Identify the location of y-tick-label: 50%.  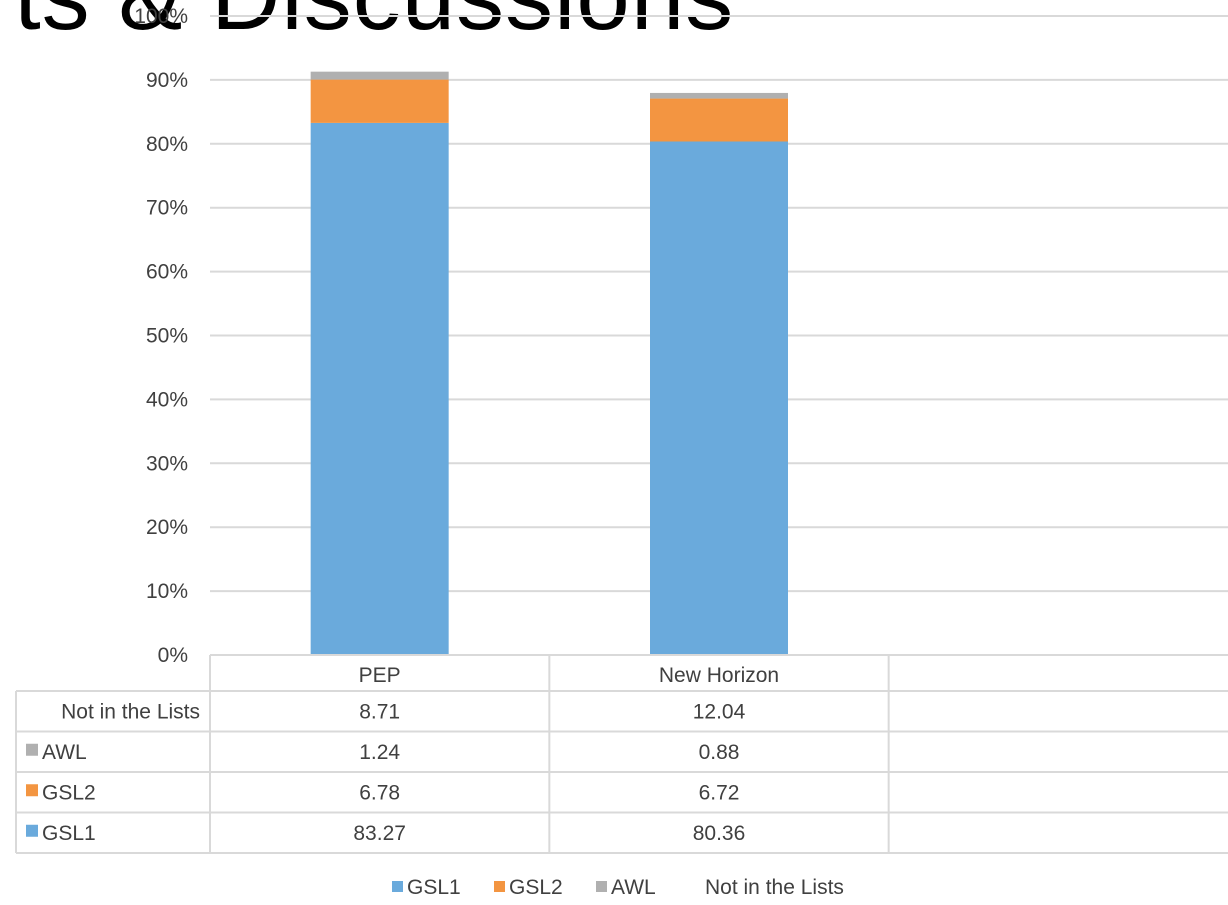
(167, 336).